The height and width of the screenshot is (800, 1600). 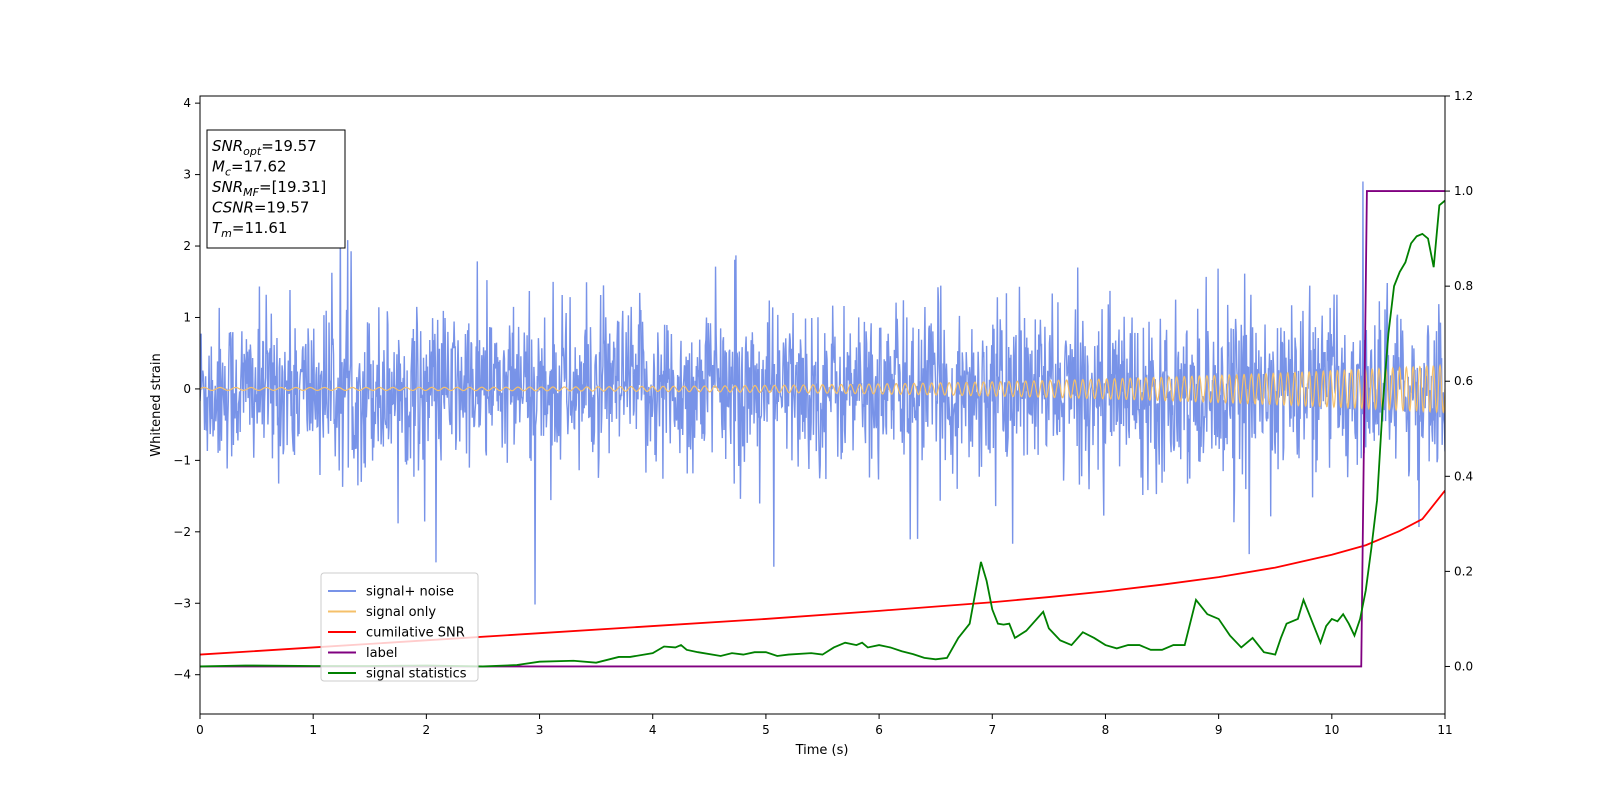 What do you see at coordinates (1463, 381) in the screenshot?
I see `y2-tick-label: 0.6` at bounding box center [1463, 381].